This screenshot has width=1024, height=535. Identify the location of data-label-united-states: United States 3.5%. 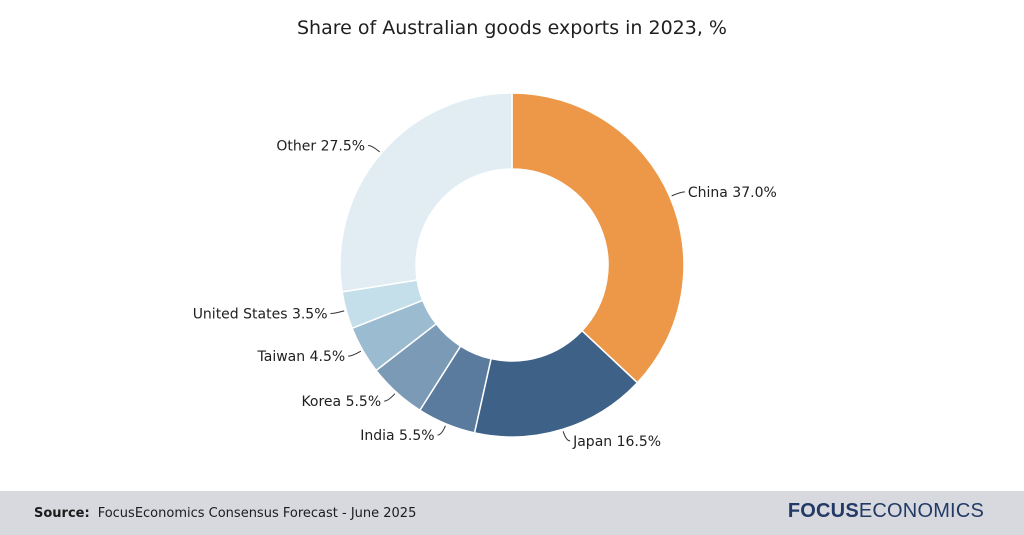
(260, 315).